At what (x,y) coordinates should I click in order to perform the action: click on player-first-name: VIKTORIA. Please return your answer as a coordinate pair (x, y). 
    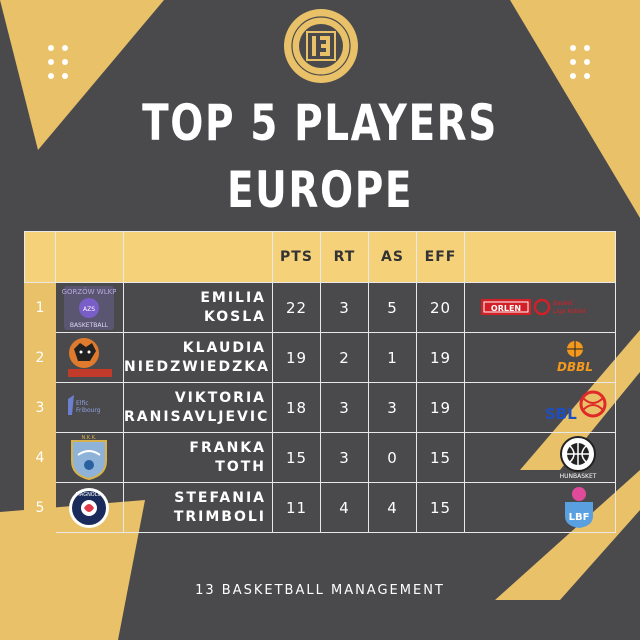
    Looking at the image, I should click on (220, 397).